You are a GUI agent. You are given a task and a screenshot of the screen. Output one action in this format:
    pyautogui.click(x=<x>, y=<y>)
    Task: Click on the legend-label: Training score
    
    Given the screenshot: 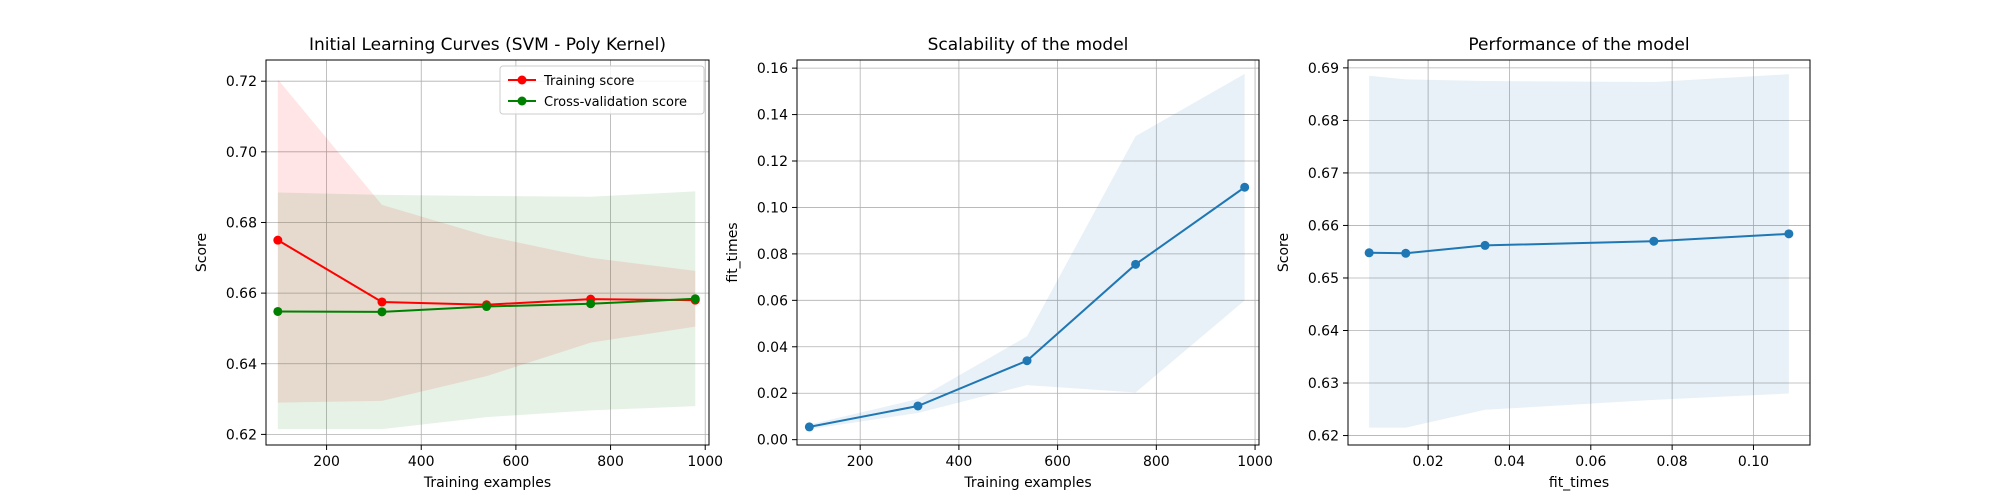 What is the action you would take?
    pyautogui.click(x=588, y=81)
    